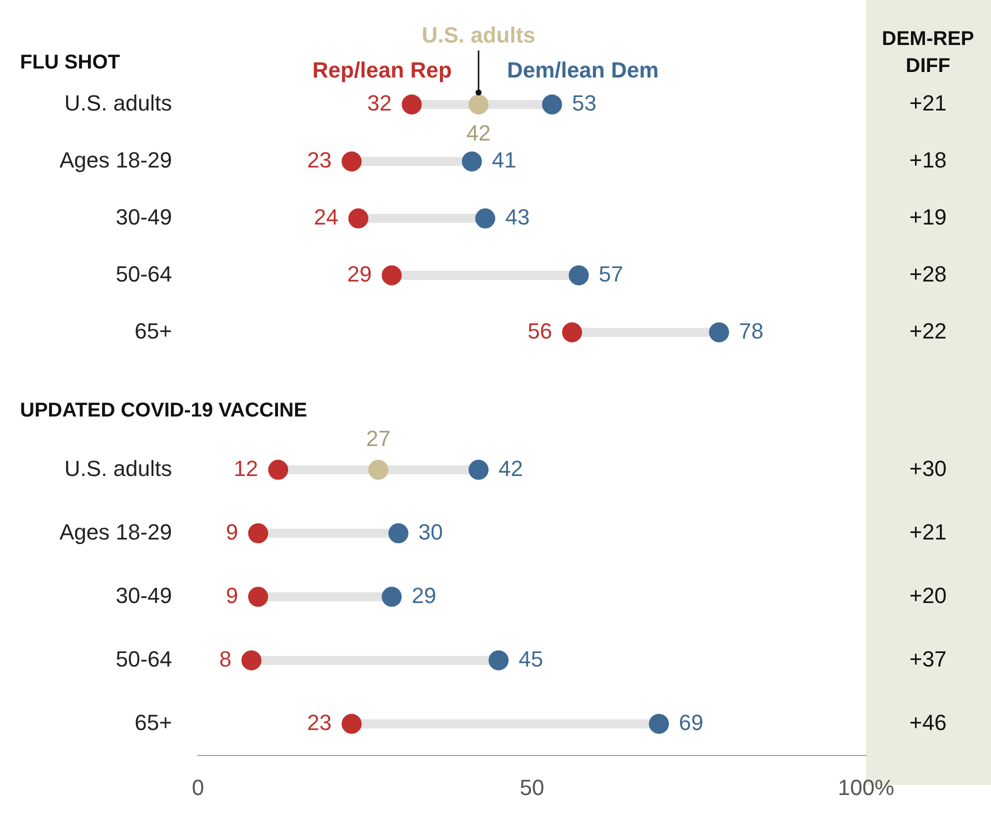 Image resolution: width=991 pixels, height=820 pixels. Describe the element at coordinates (479, 35) in the screenshot. I see `text: U.S. adults` at that location.